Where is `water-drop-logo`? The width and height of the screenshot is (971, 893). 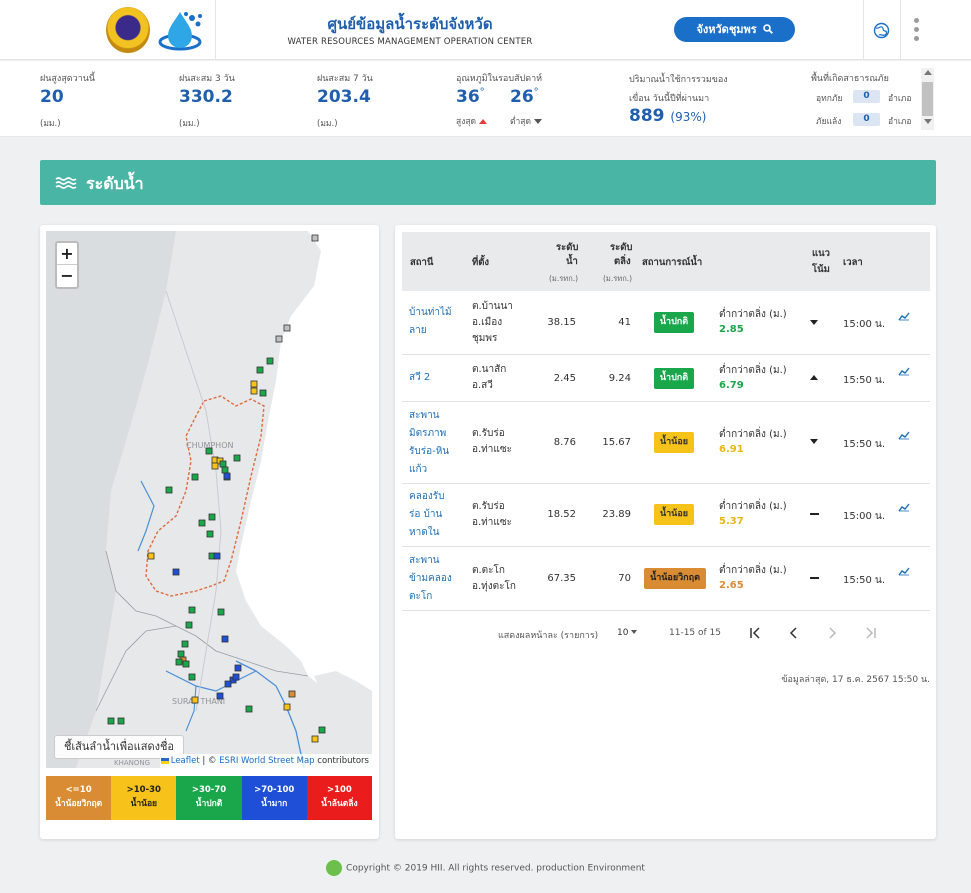
water-drop-logo is located at coordinates (184, 30).